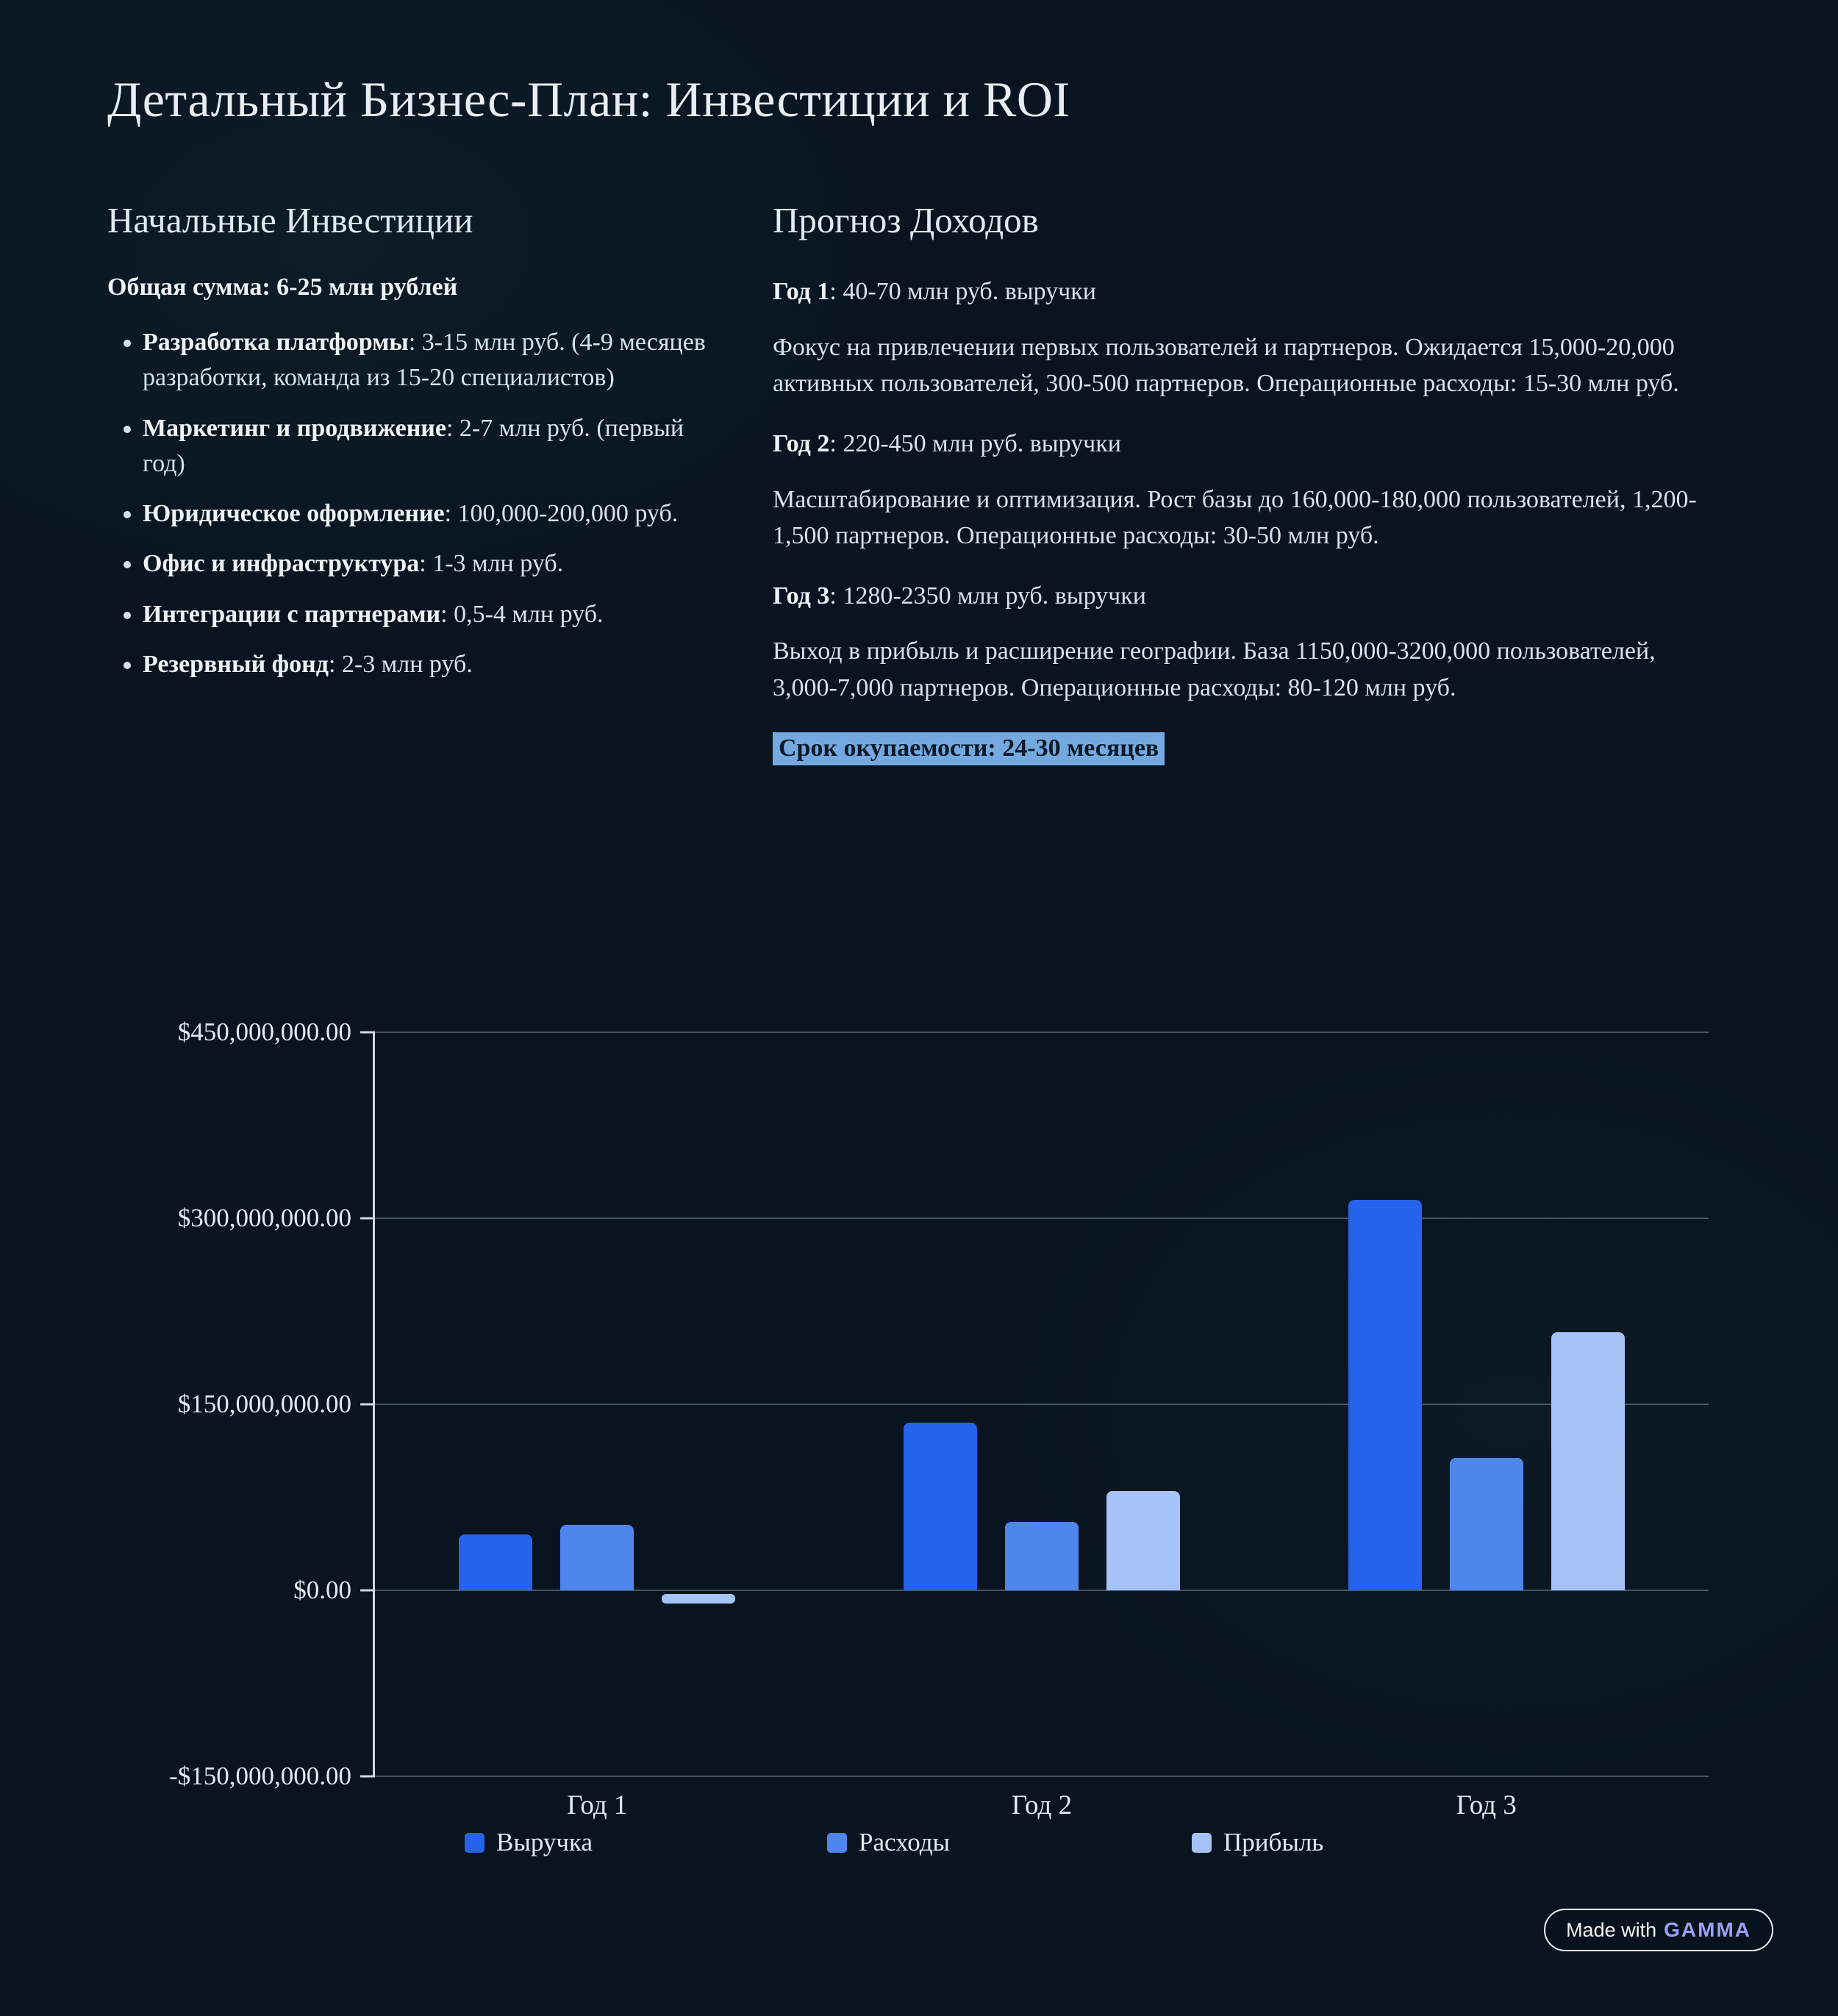 This screenshot has height=2016, width=1838. I want to click on investment-item-label: Резервный фонд, so click(236, 664).